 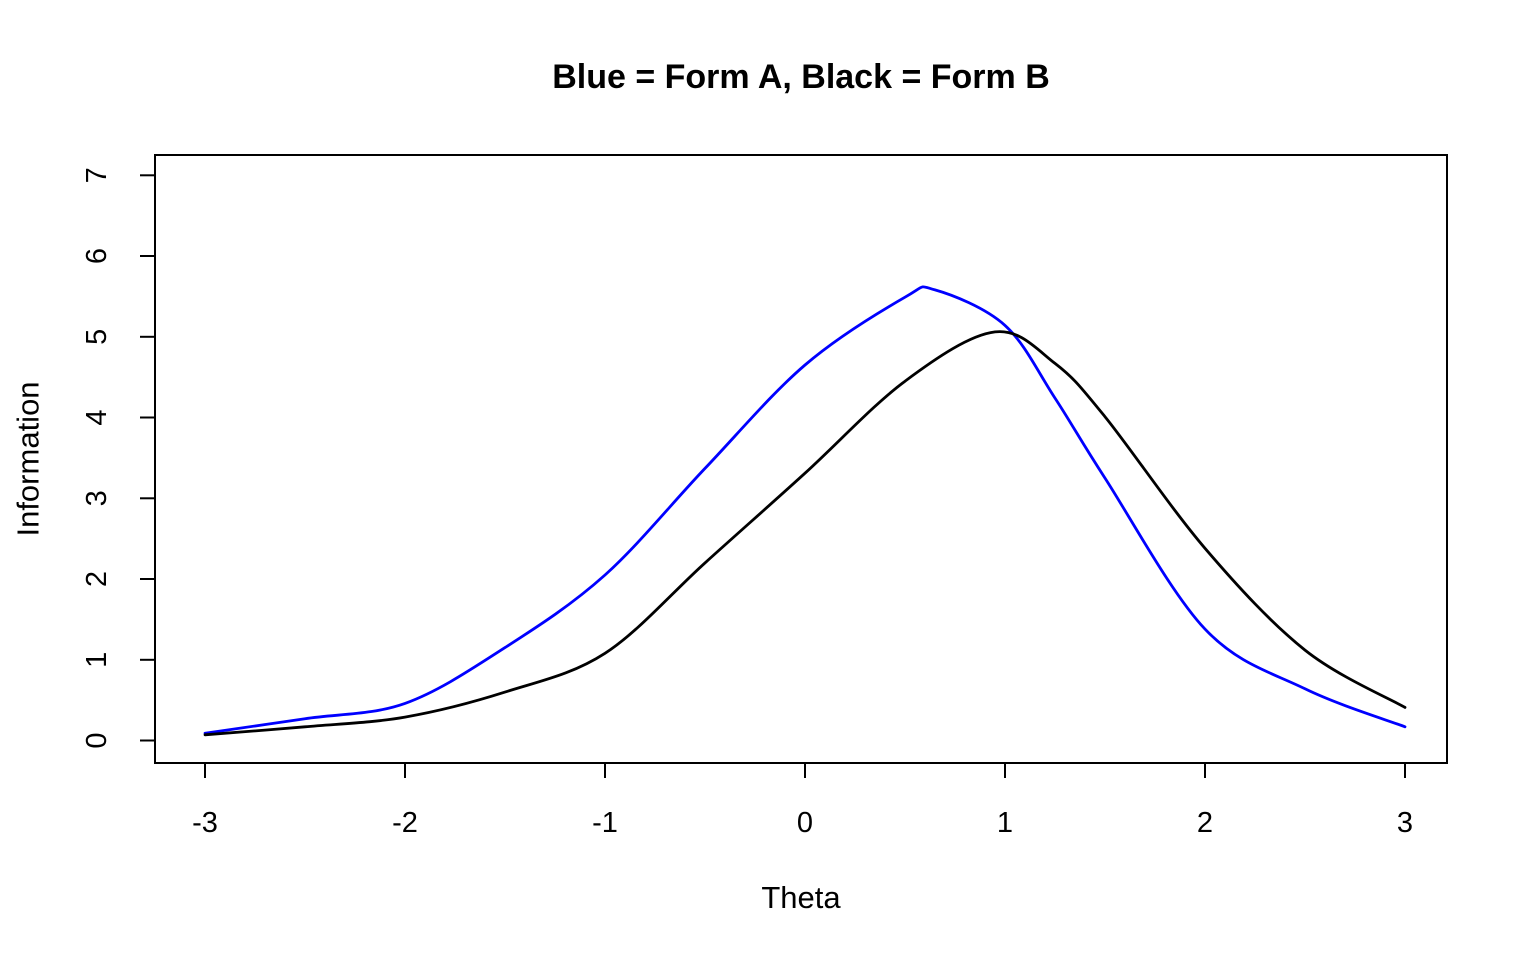 What do you see at coordinates (97, 417) in the screenshot?
I see `y-tick-label: 4` at bounding box center [97, 417].